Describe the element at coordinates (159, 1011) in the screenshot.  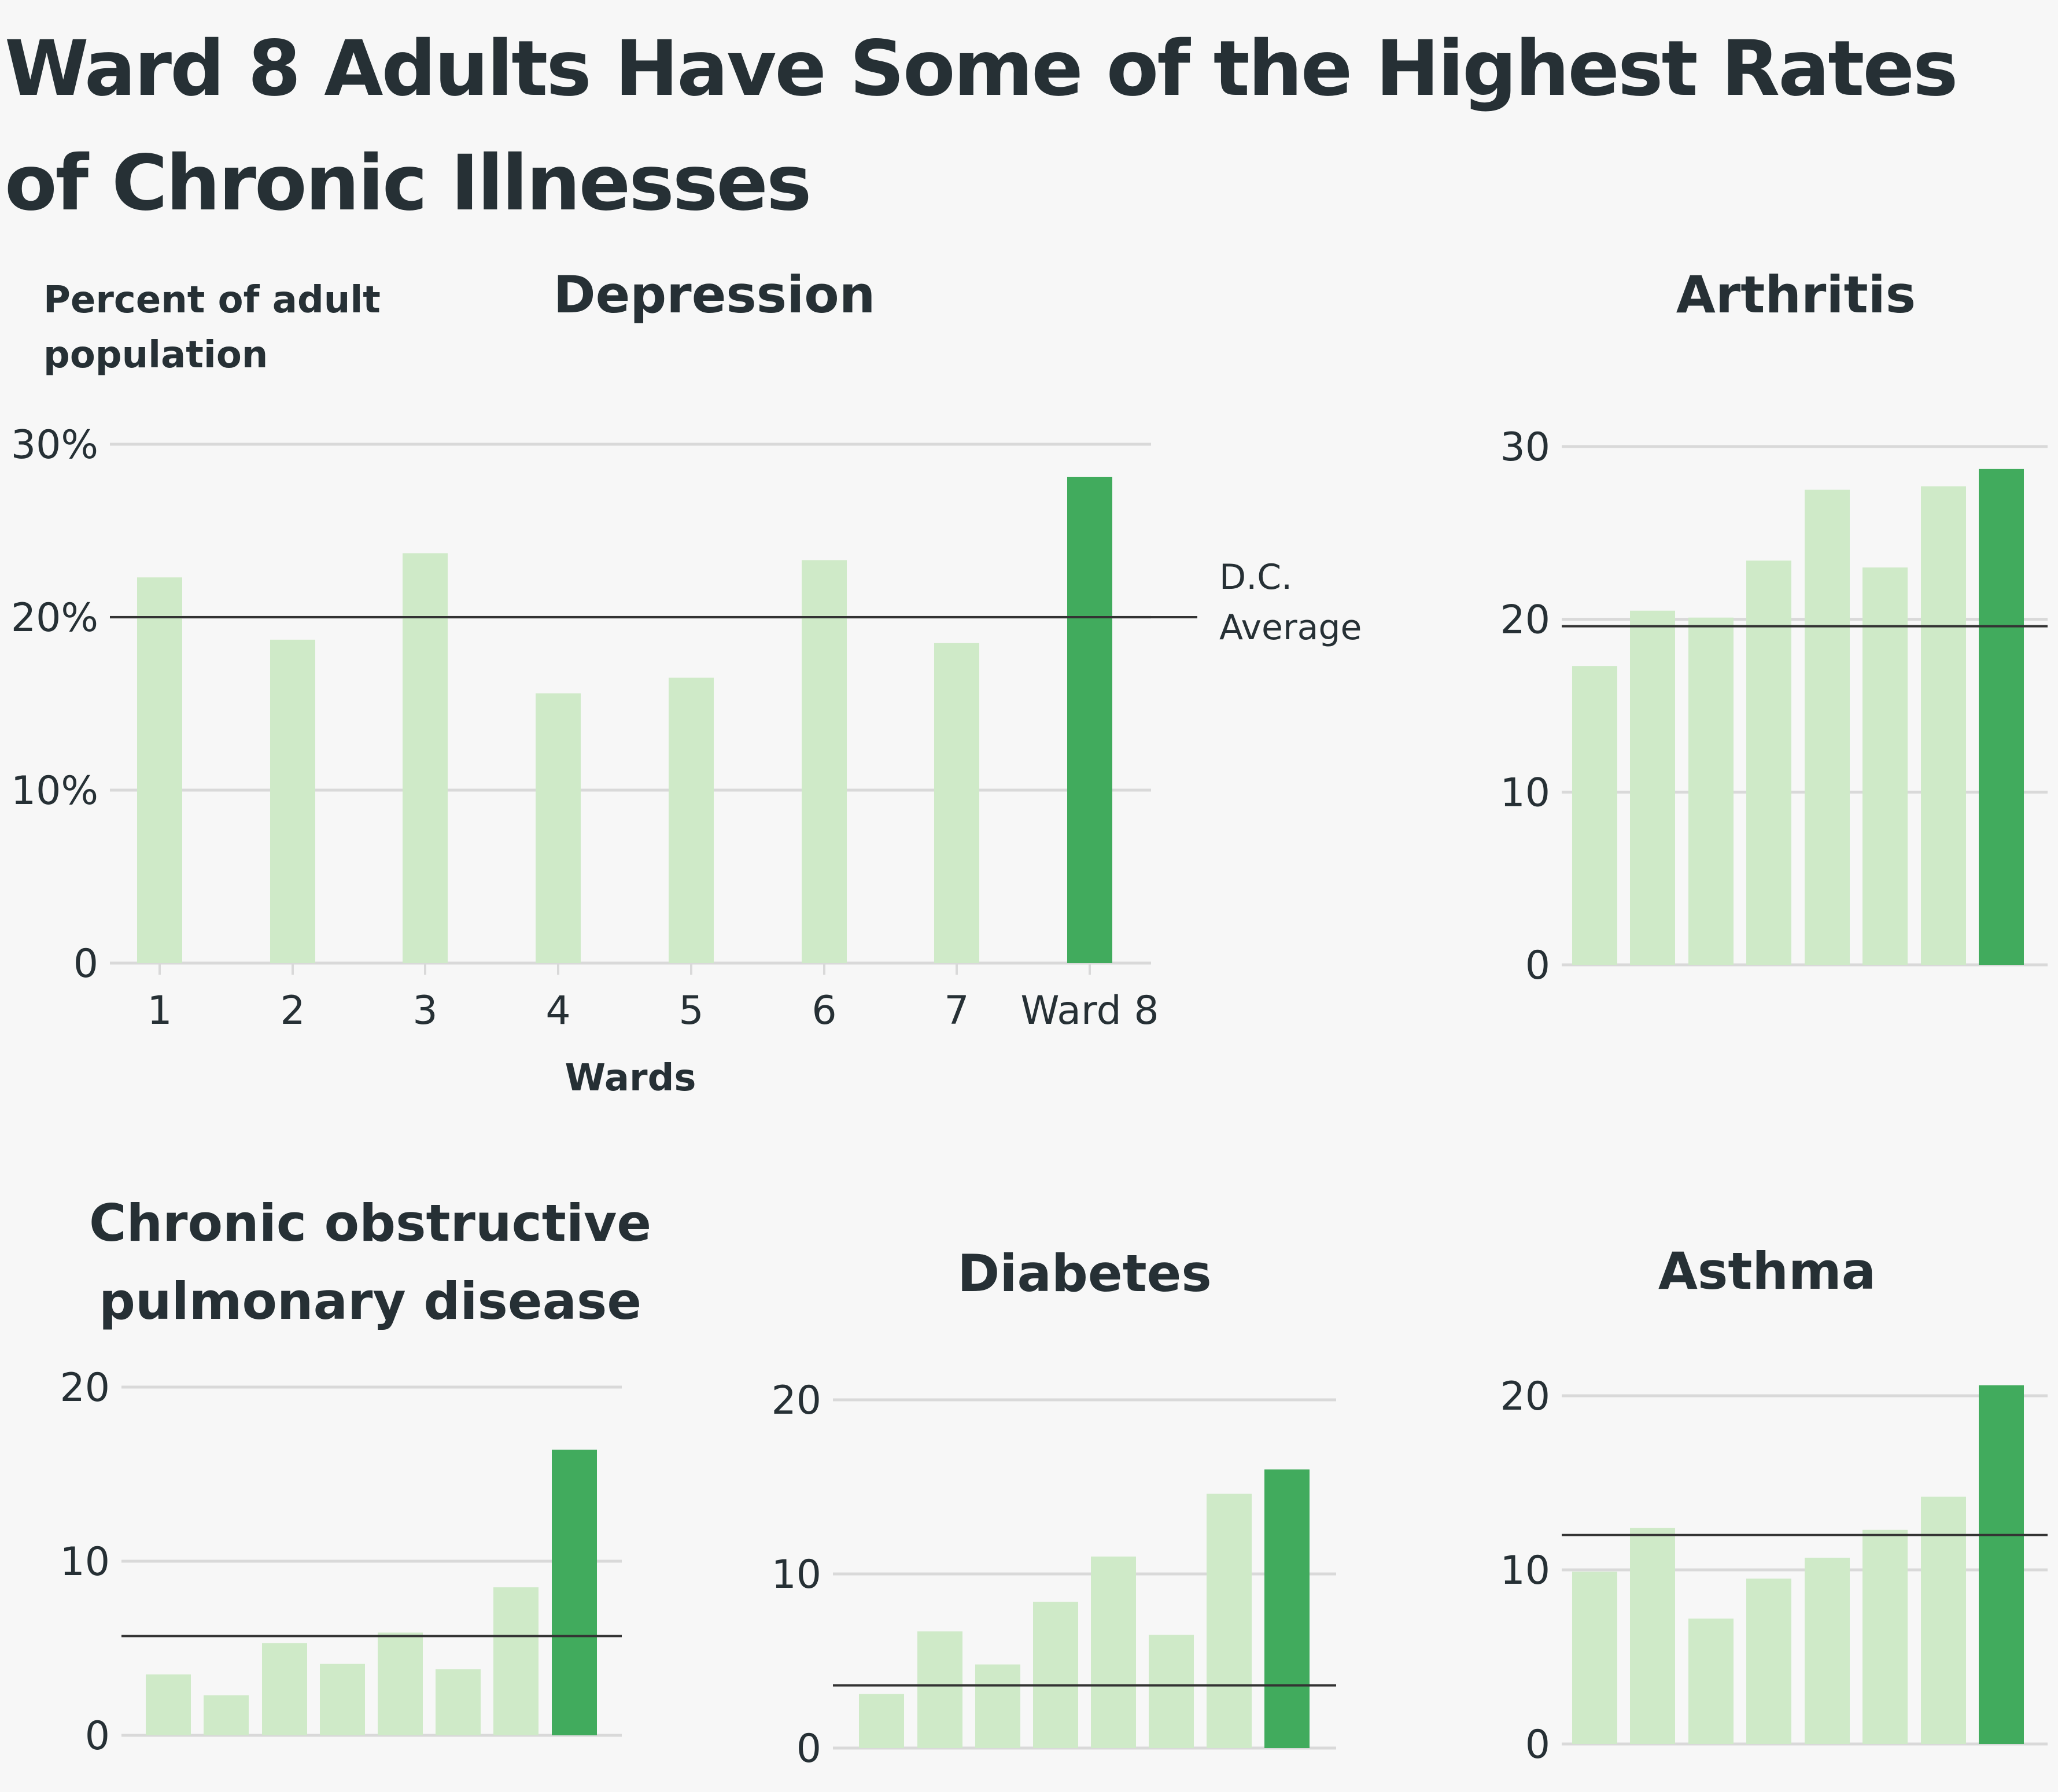
I see `depression-category-label: 1` at that location.